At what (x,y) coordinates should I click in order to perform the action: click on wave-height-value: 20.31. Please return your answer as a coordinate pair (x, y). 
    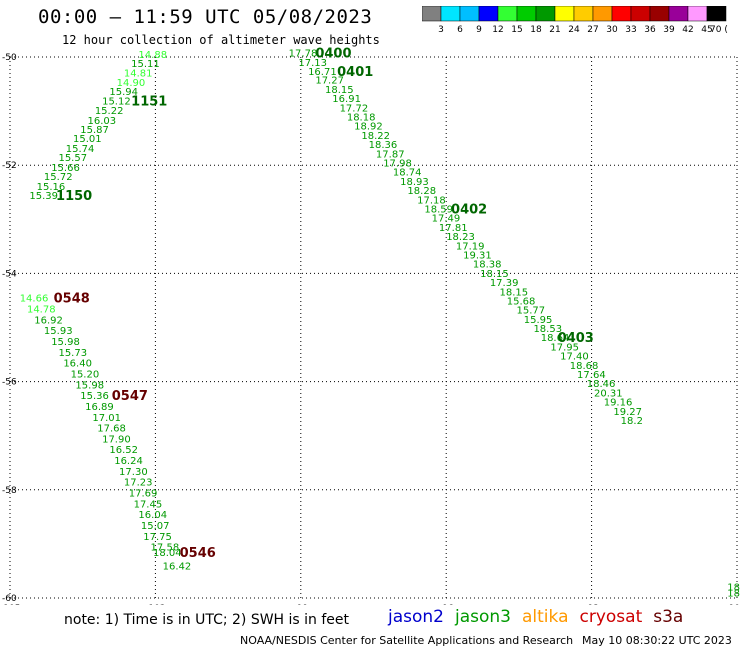
    Looking at the image, I should click on (608, 393).